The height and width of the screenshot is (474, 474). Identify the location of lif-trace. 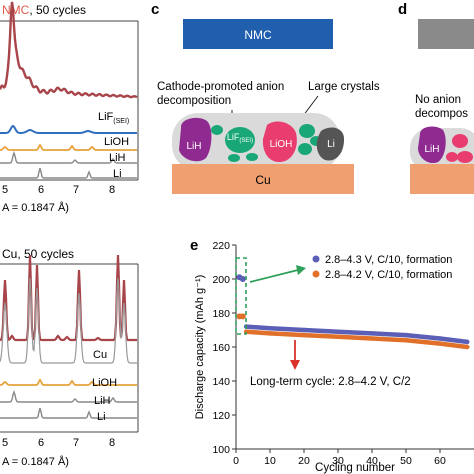
(68, 129).